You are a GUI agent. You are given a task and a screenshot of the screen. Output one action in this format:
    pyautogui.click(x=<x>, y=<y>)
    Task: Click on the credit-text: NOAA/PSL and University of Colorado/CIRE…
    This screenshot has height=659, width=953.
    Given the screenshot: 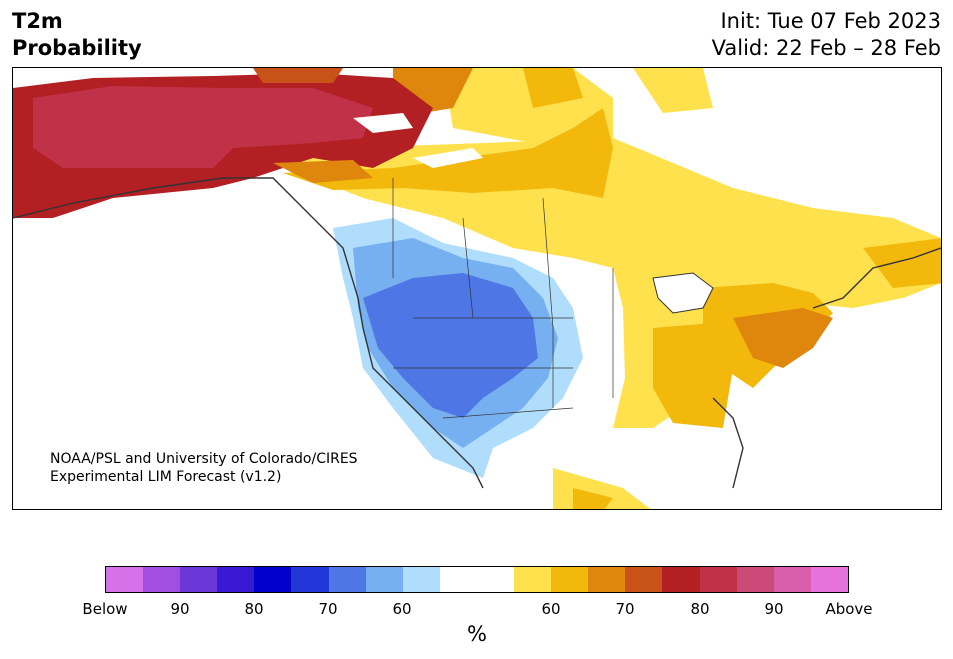 What is the action you would take?
    pyautogui.click(x=204, y=468)
    